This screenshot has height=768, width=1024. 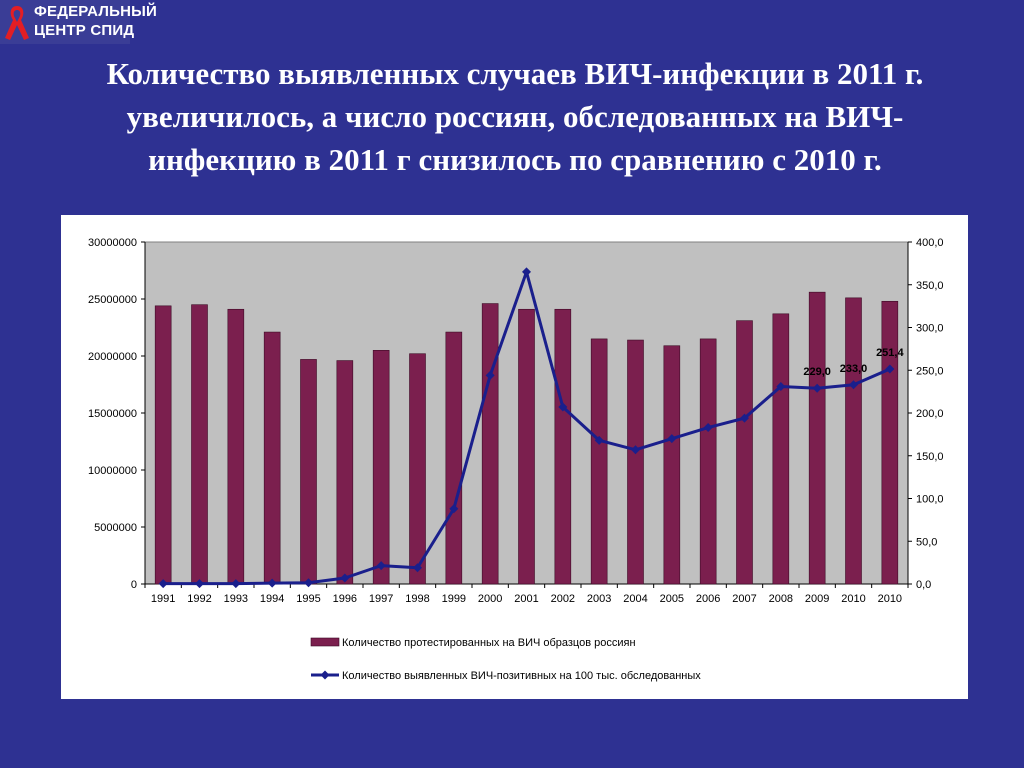 What do you see at coordinates (325, 642) in the screenshot?
I see `legend-swatch-bar` at bounding box center [325, 642].